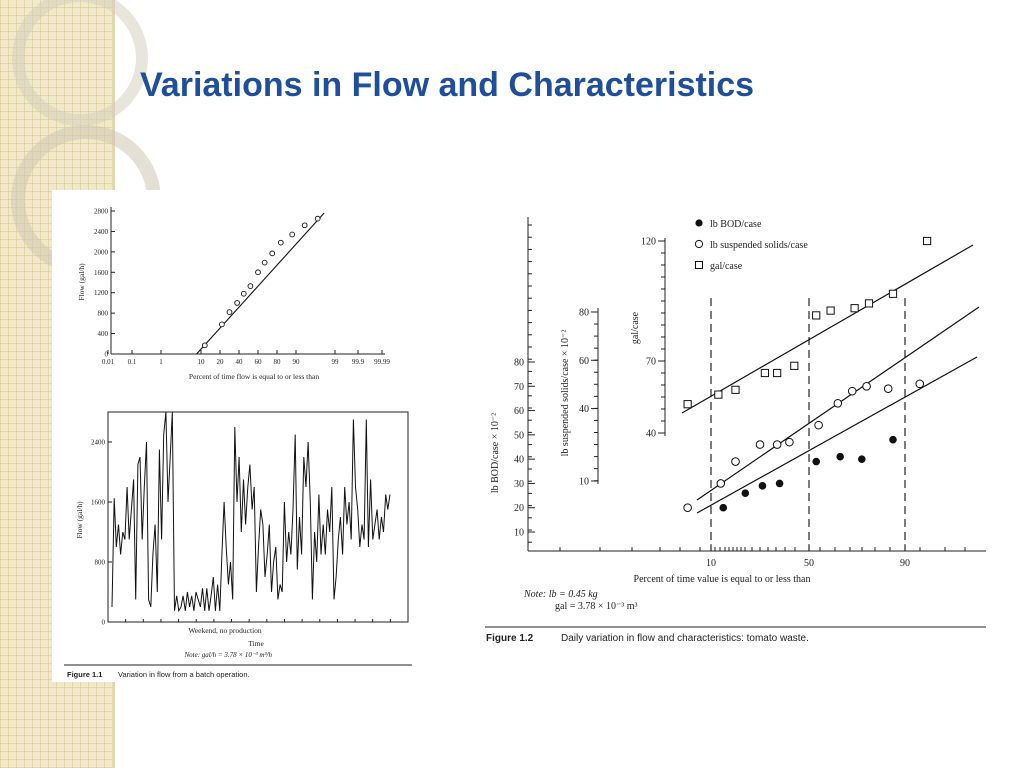 This screenshot has height=768, width=1024. What do you see at coordinates (227, 655) in the screenshot?
I see `f1bot-note: Note: gal/h = 3.78 × 10⁻³ m³/h` at bounding box center [227, 655].